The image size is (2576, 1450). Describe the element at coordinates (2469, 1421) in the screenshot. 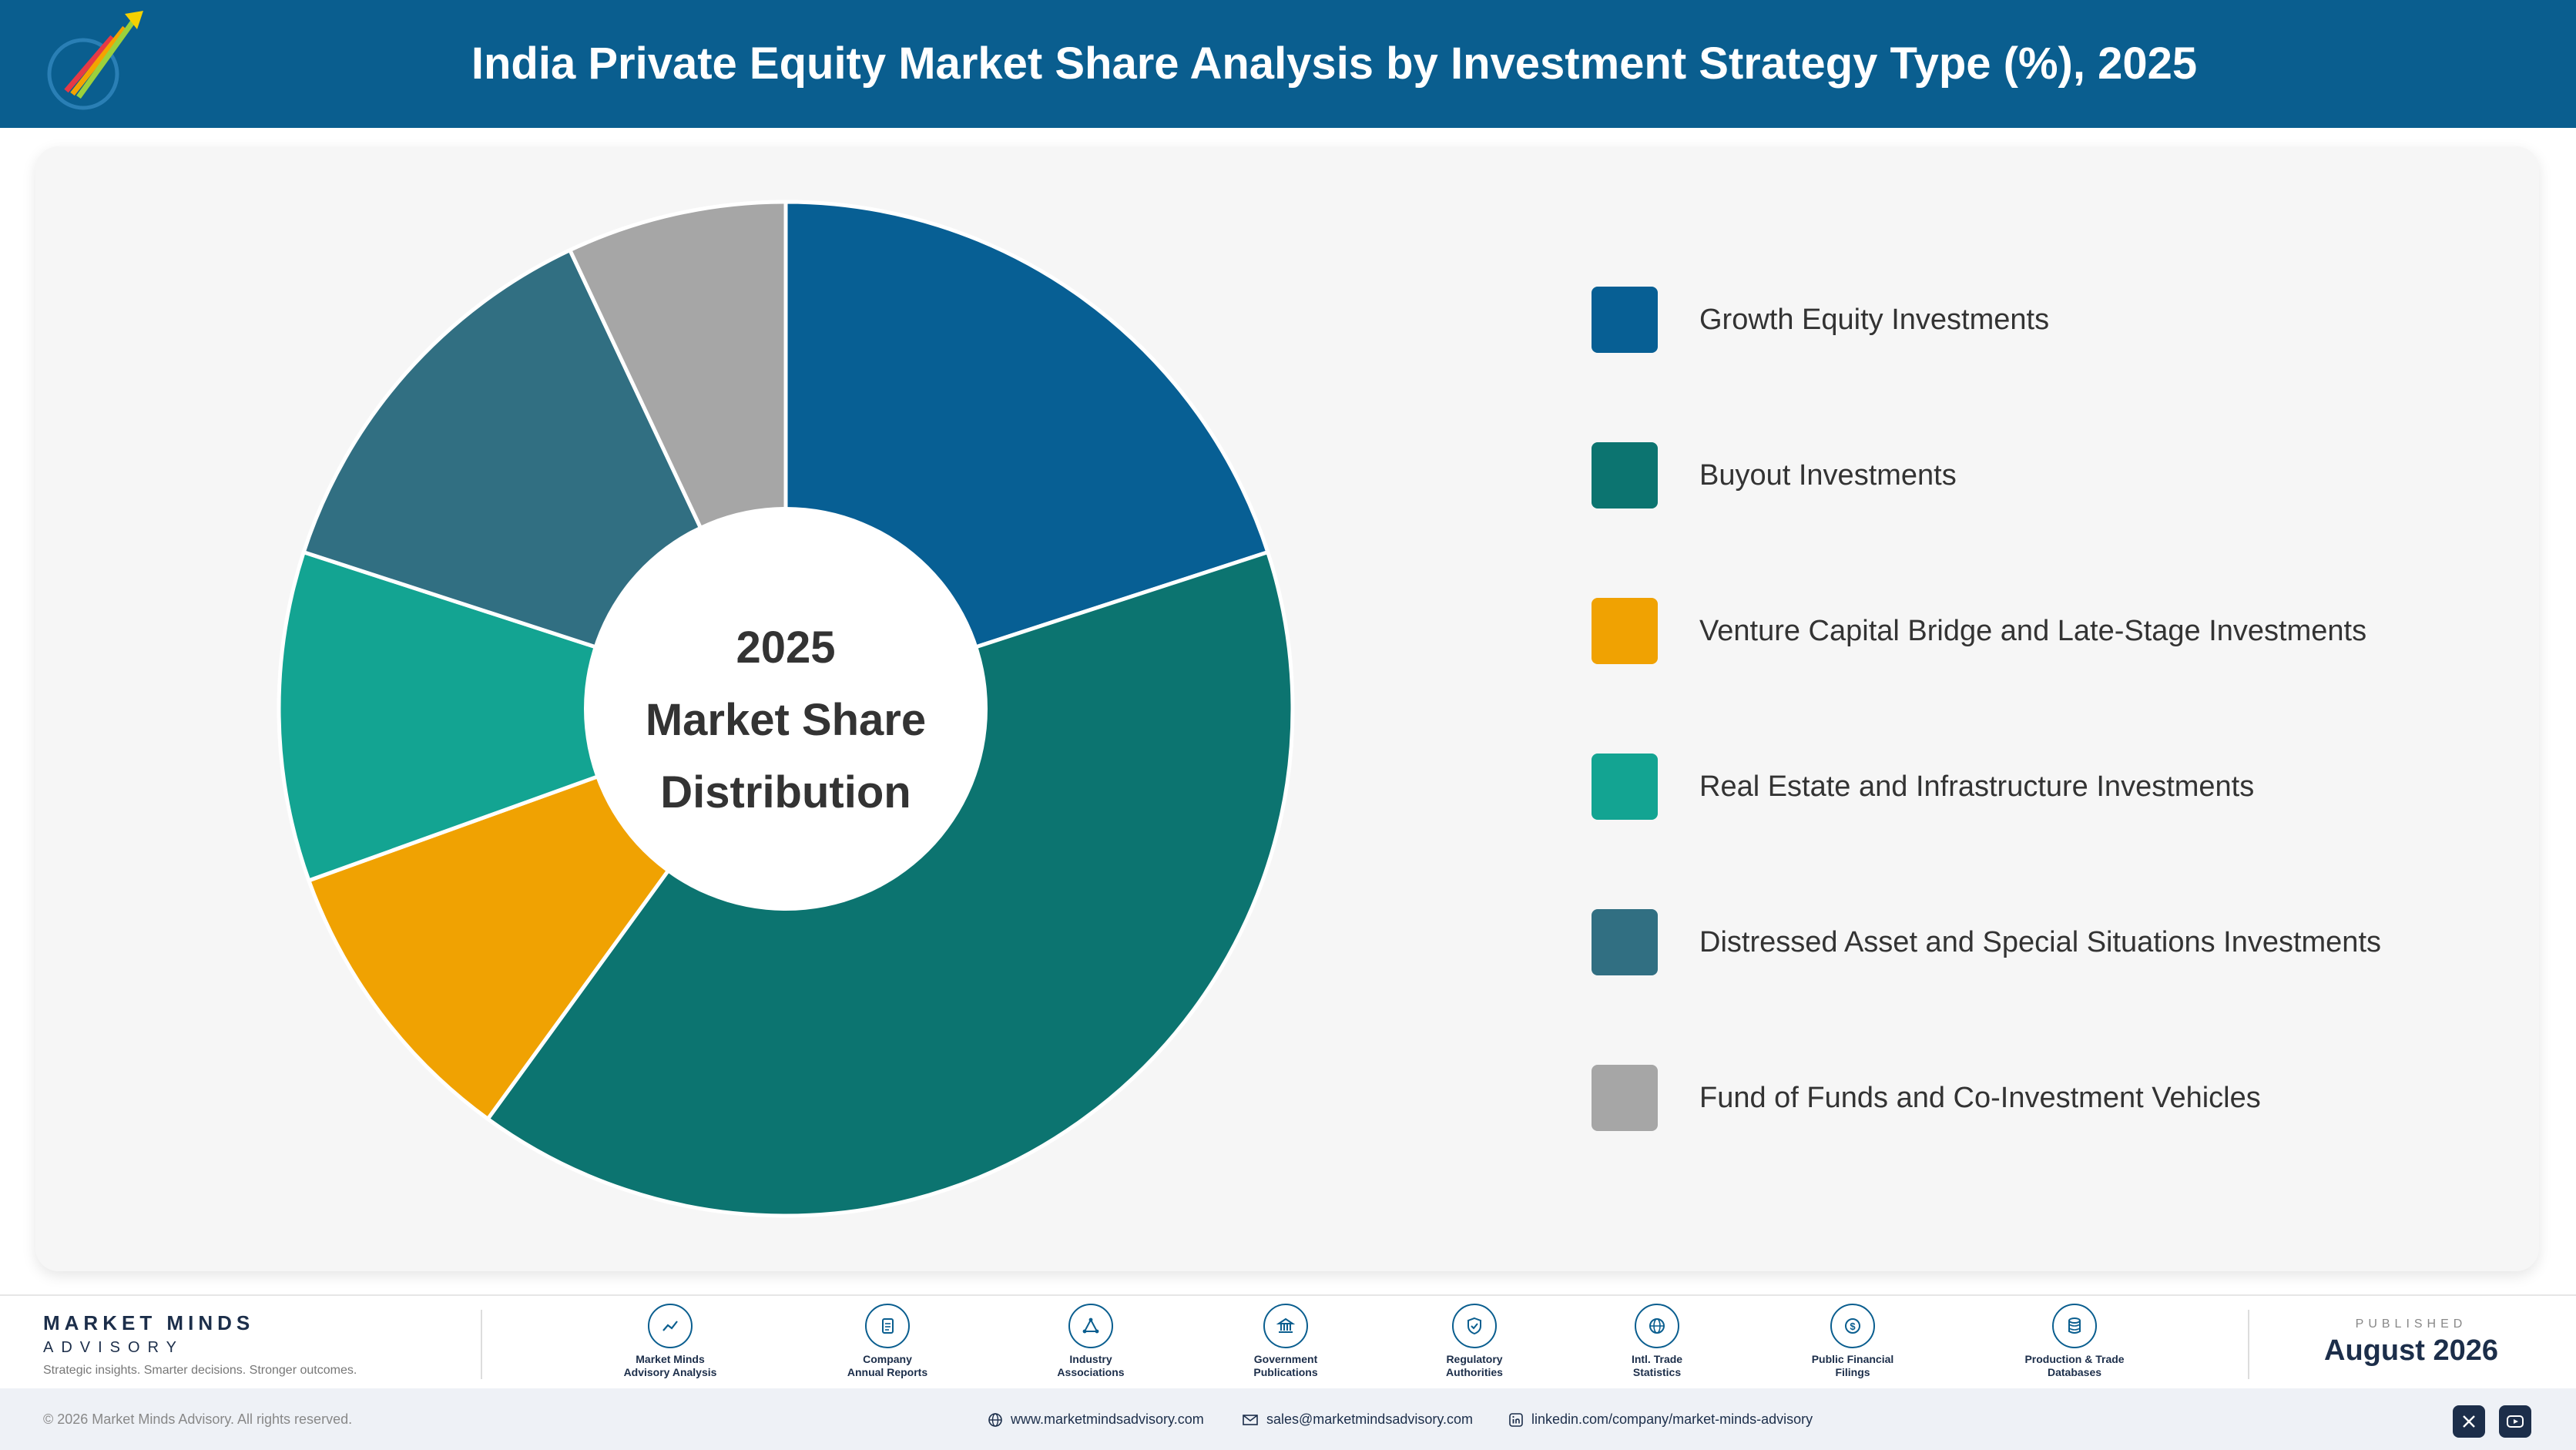

I see `x-icon` at that location.